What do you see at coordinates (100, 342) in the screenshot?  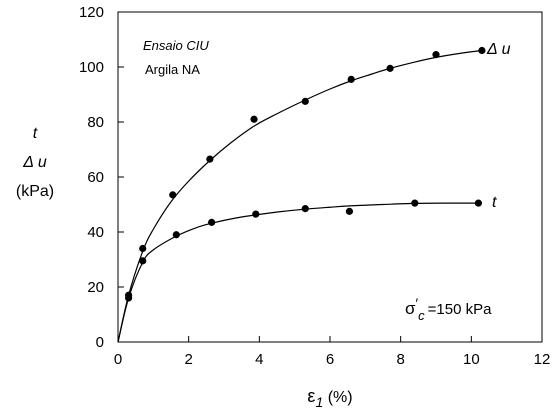 I see `y-tick-label: 0` at bounding box center [100, 342].